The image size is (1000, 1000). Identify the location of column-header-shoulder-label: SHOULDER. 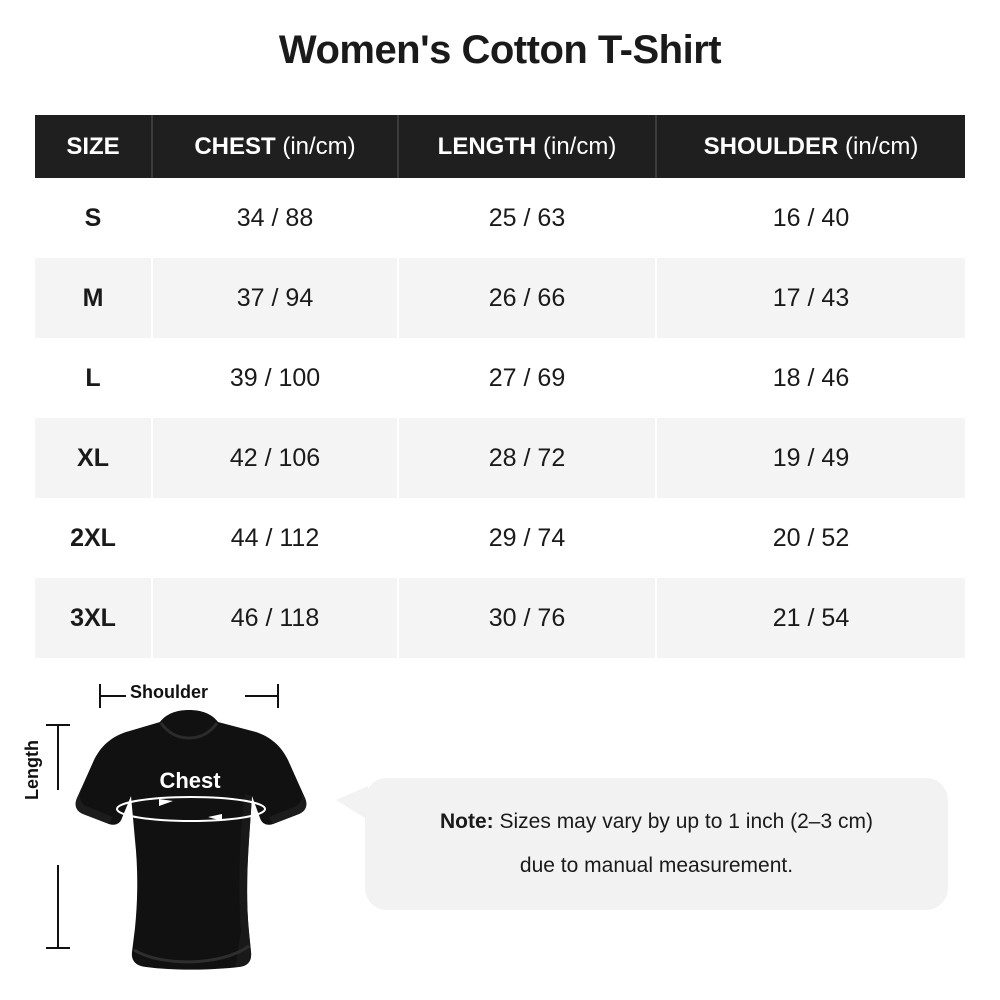
(771, 146).